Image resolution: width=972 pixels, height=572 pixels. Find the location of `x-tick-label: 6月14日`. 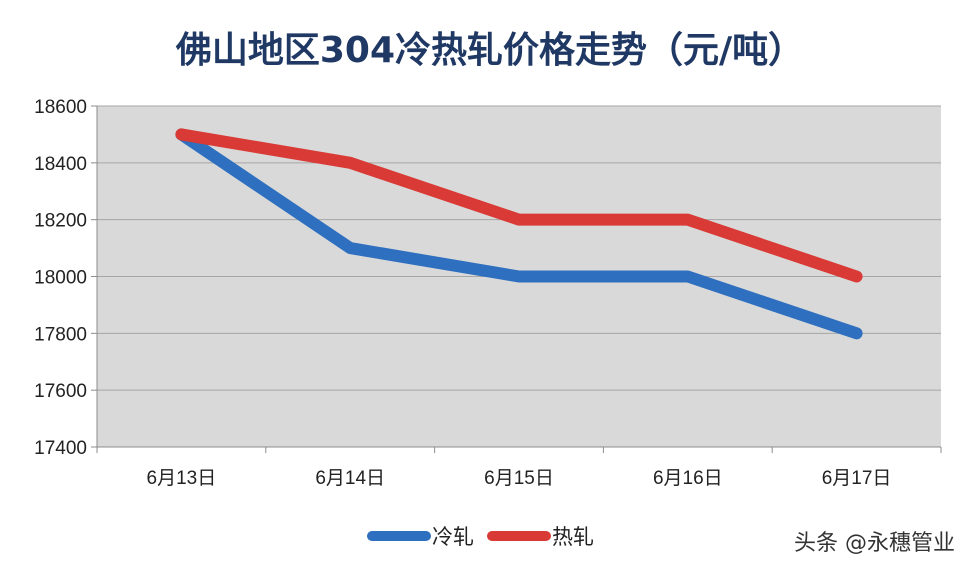

x-tick-label: 6月14日 is located at coordinates (350, 478).